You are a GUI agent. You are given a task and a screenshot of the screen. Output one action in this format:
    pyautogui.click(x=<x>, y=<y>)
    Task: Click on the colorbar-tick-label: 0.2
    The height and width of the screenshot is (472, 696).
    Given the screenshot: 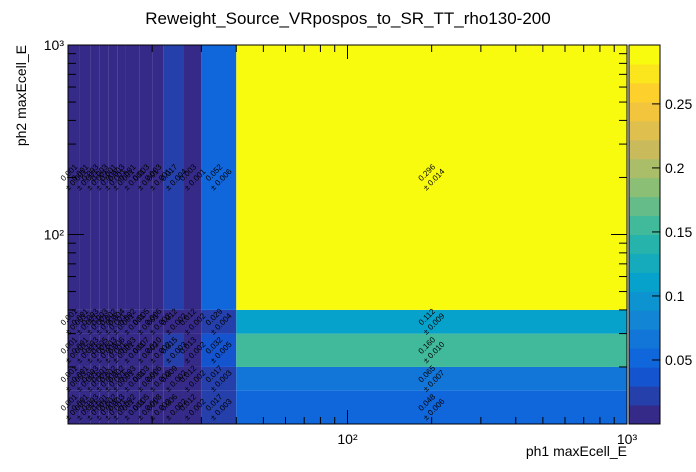 What is the action you would take?
    pyautogui.click(x=675, y=168)
    